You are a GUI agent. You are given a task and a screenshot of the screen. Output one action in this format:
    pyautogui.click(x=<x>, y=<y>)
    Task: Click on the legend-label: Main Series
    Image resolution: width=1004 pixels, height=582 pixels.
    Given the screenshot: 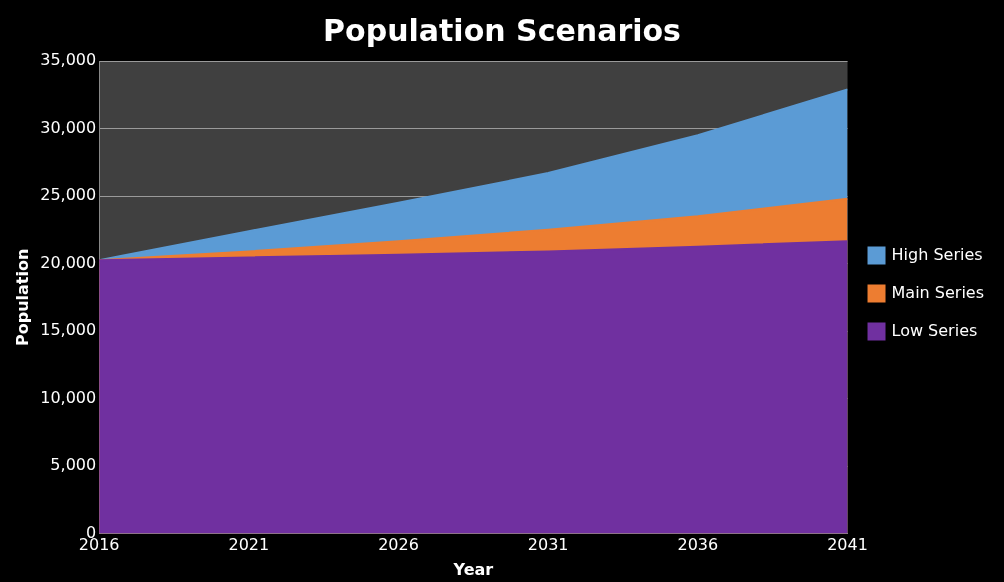 What is the action you would take?
    pyautogui.click(x=937, y=292)
    